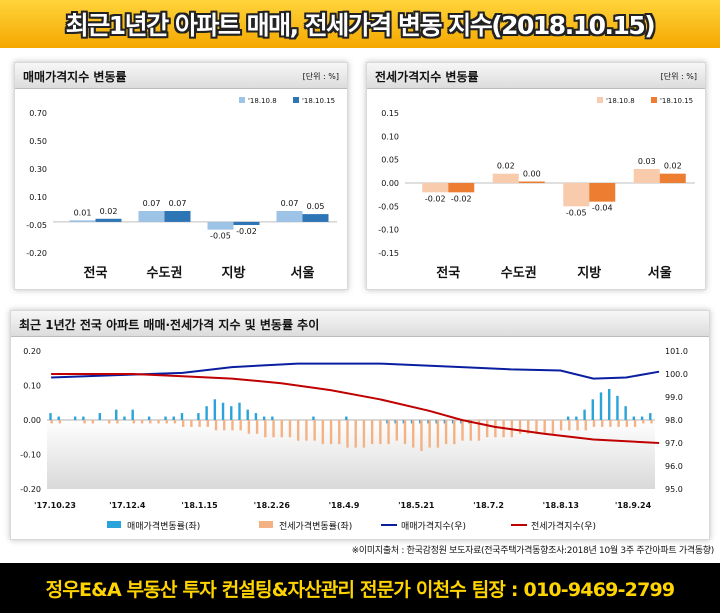 This screenshot has height=613, width=720. Describe the element at coordinates (676, 351) in the screenshot. I see `trend-right-tick-label: 101.0` at that location.